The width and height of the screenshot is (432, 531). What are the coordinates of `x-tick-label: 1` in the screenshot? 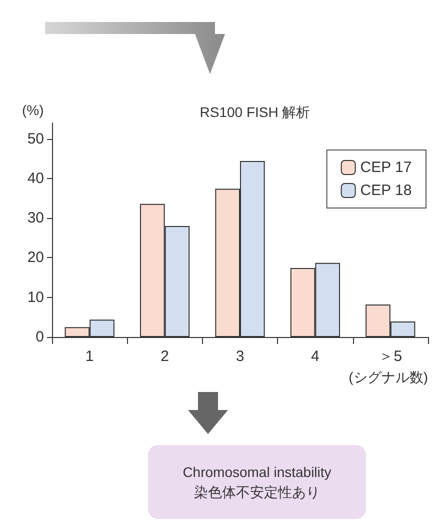 It's located at (89, 356).